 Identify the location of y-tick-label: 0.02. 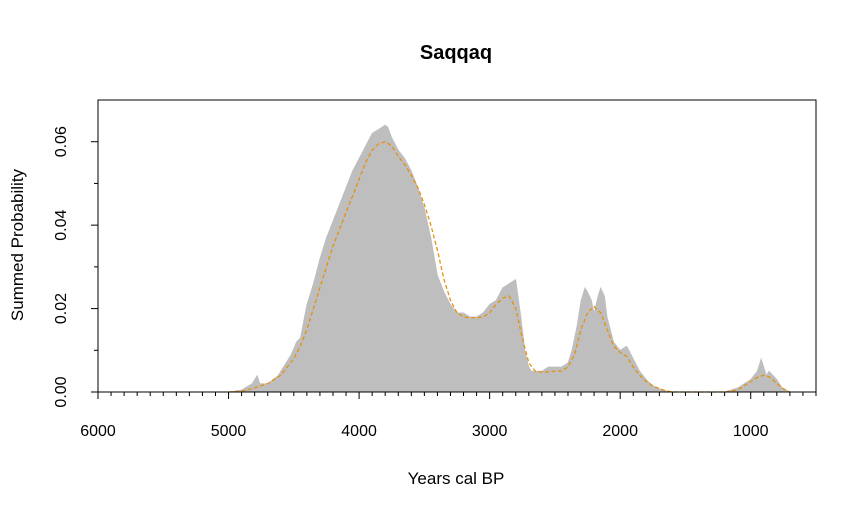
(61, 308).